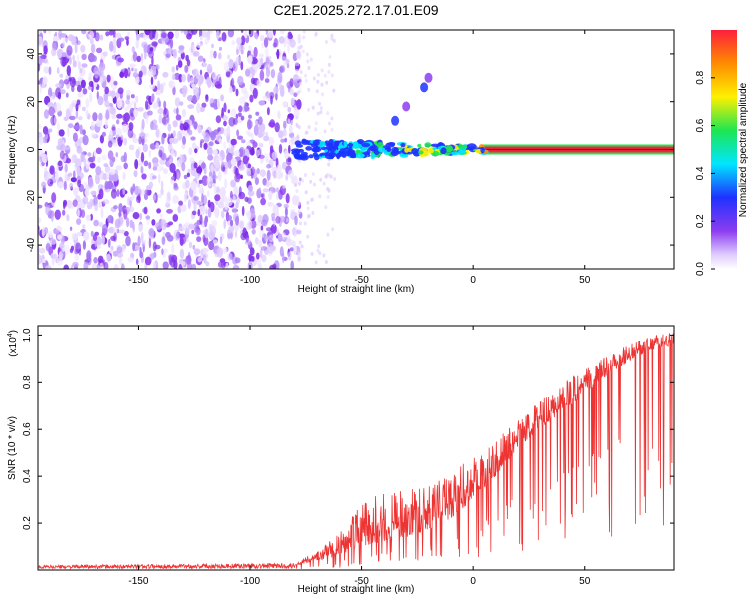 Image resolution: width=750 pixels, height=600 pixels. What do you see at coordinates (705, 173) in the screenshot?
I see `colorbar-ticks: 0.0 0.2 0.4 0.6 0.8` at bounding box center [705, 173].